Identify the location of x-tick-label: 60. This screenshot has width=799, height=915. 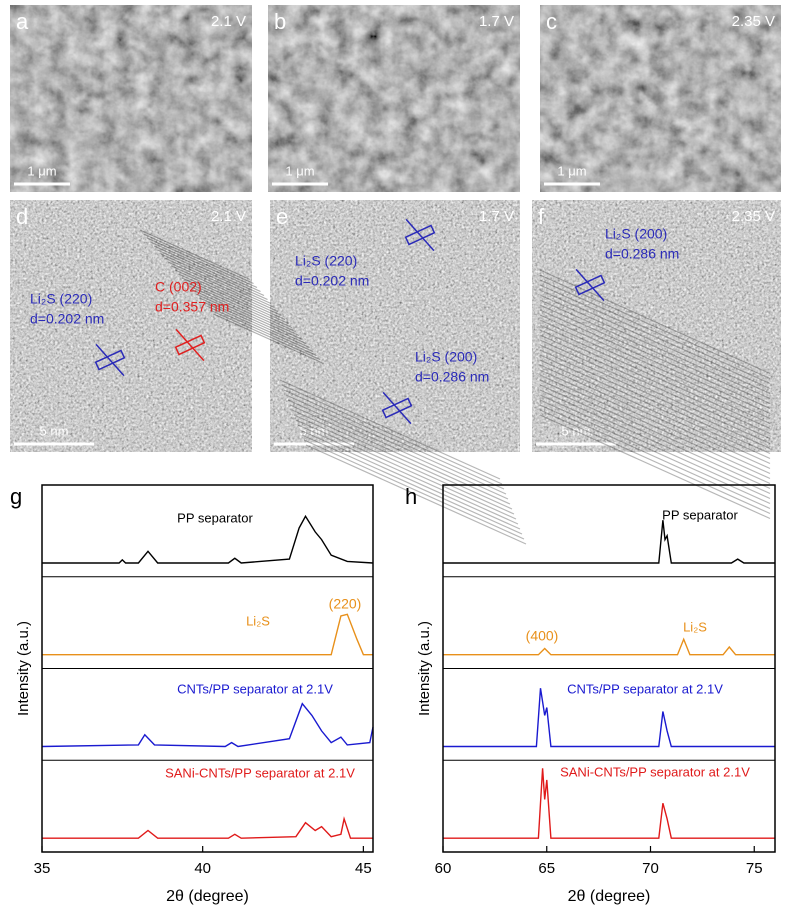
(443, 868).